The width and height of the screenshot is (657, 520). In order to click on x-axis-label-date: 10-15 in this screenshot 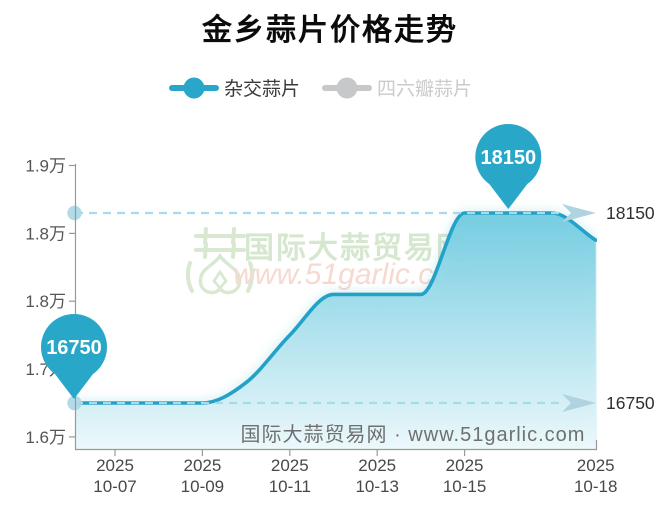, I will do `click(464, 486)`.